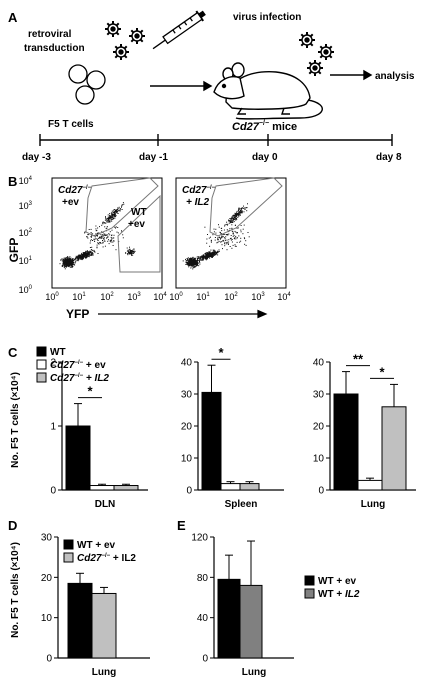 Image resolution: width=432 pixels, height=690 pixels. I want to click on svg-text: WT, so click(58, 352).